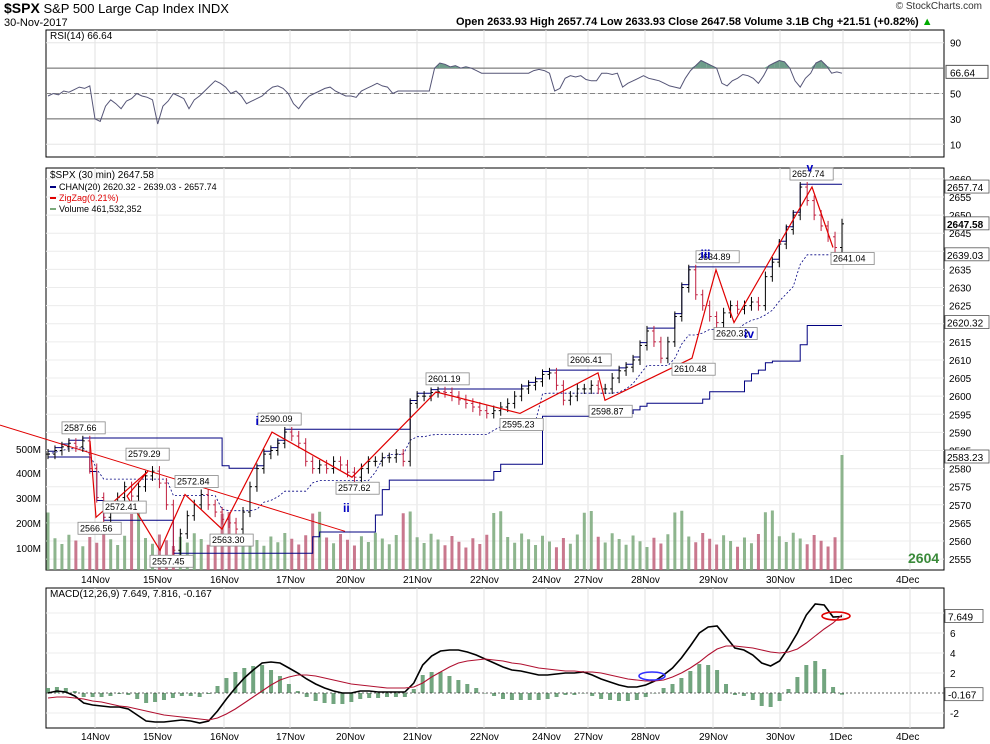 The height and width of the screenshot is (744, 990). Describe the element at coordinates (28, 524) in the screenshot. I see `volume-axis-label: 200M` at that location.